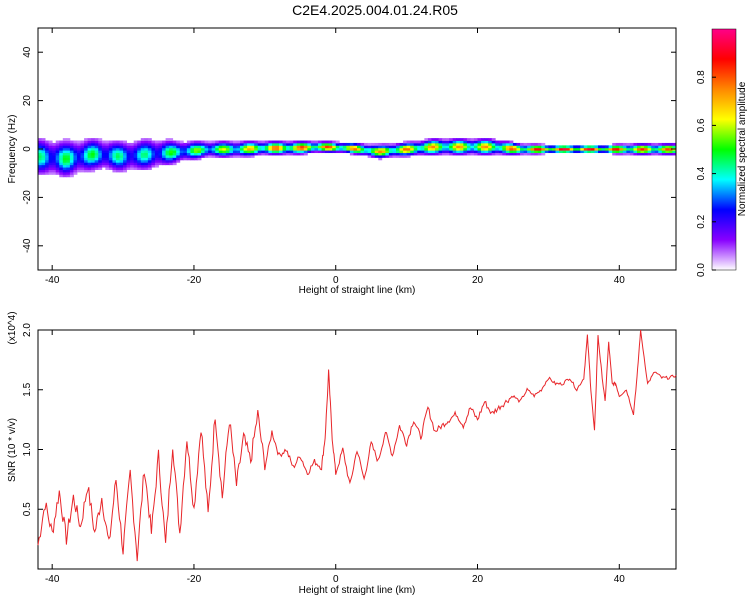 This screenshot has height=600, width=750. What do you see at coordinates (701, 221) in the screenshot?
I see `colorbar-tick-label: 0.2` at bounding box center [701, 221].